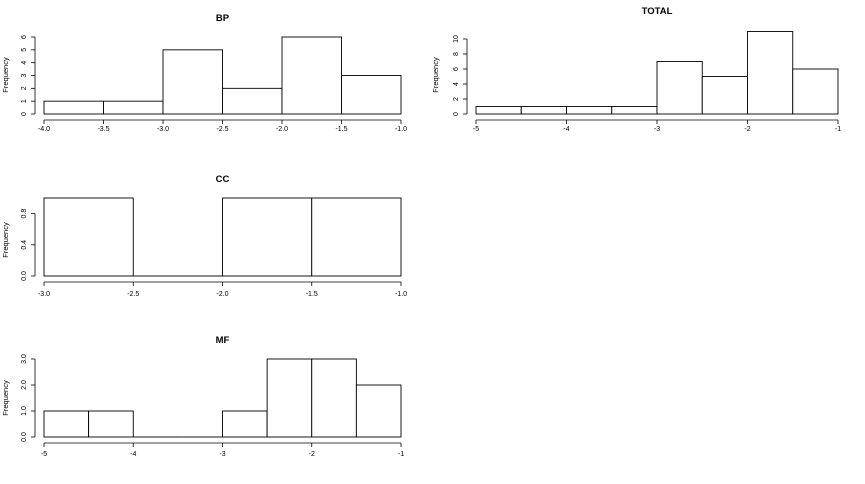 This screenshot has width=865, height=484. What do you see at coordinates (24, 411) in the screenshot?
I see `y-tick-label: 1.0` at bounding box center [24, 411].